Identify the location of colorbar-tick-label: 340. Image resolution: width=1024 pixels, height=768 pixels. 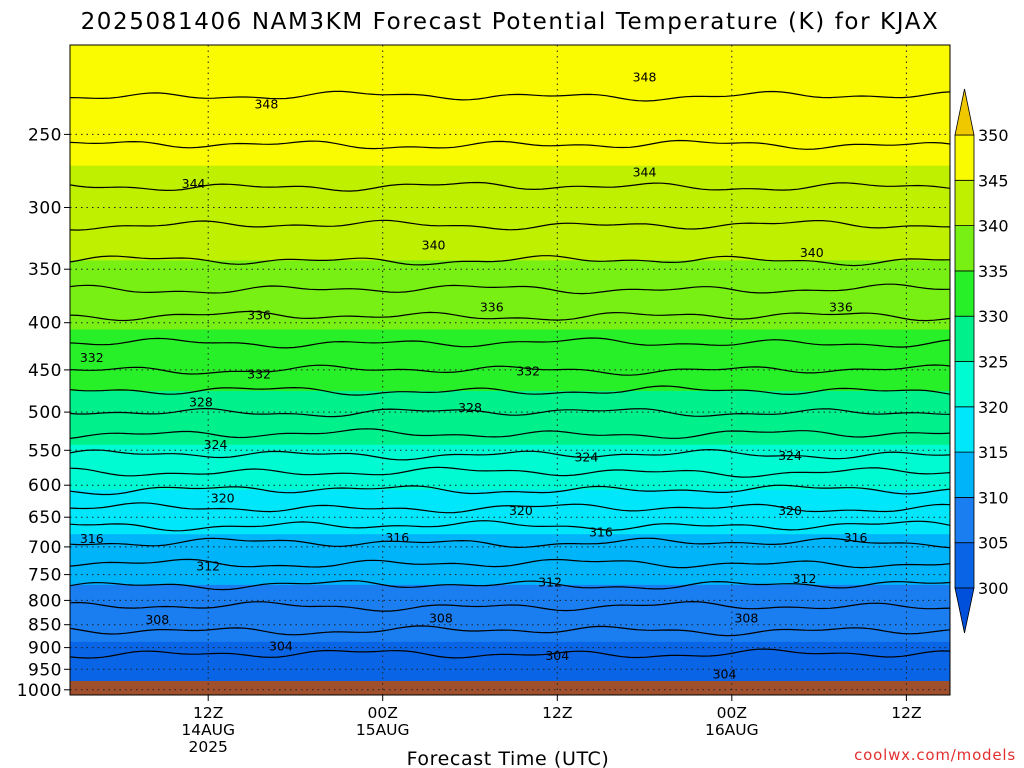
(993, 226).